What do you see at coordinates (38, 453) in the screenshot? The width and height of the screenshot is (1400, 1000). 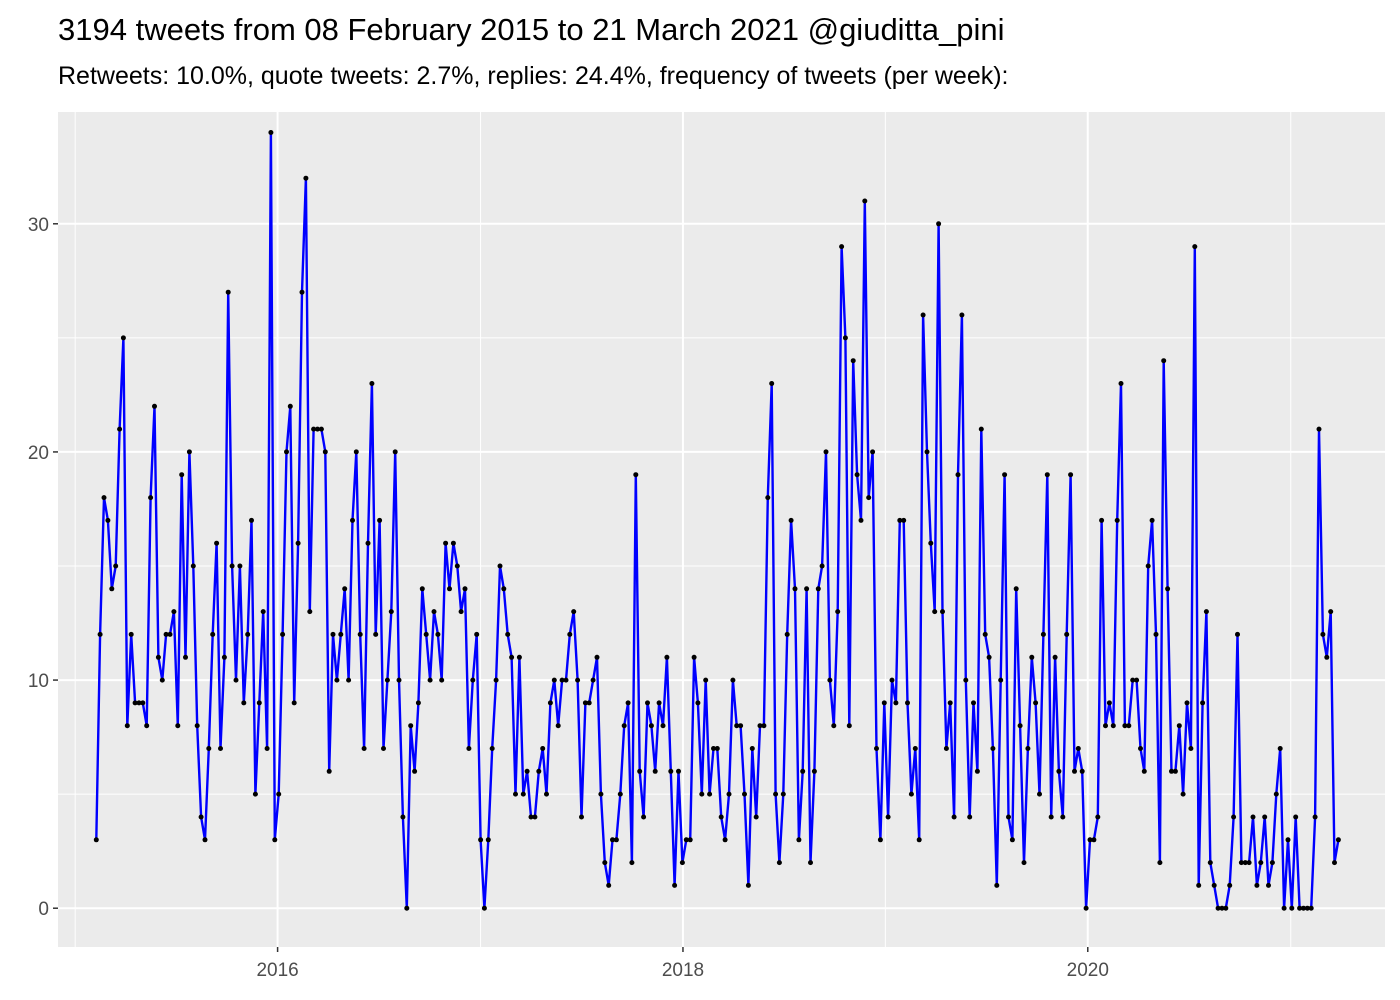 I see `y-tick-label: 20` at bounding box center [38, 453].